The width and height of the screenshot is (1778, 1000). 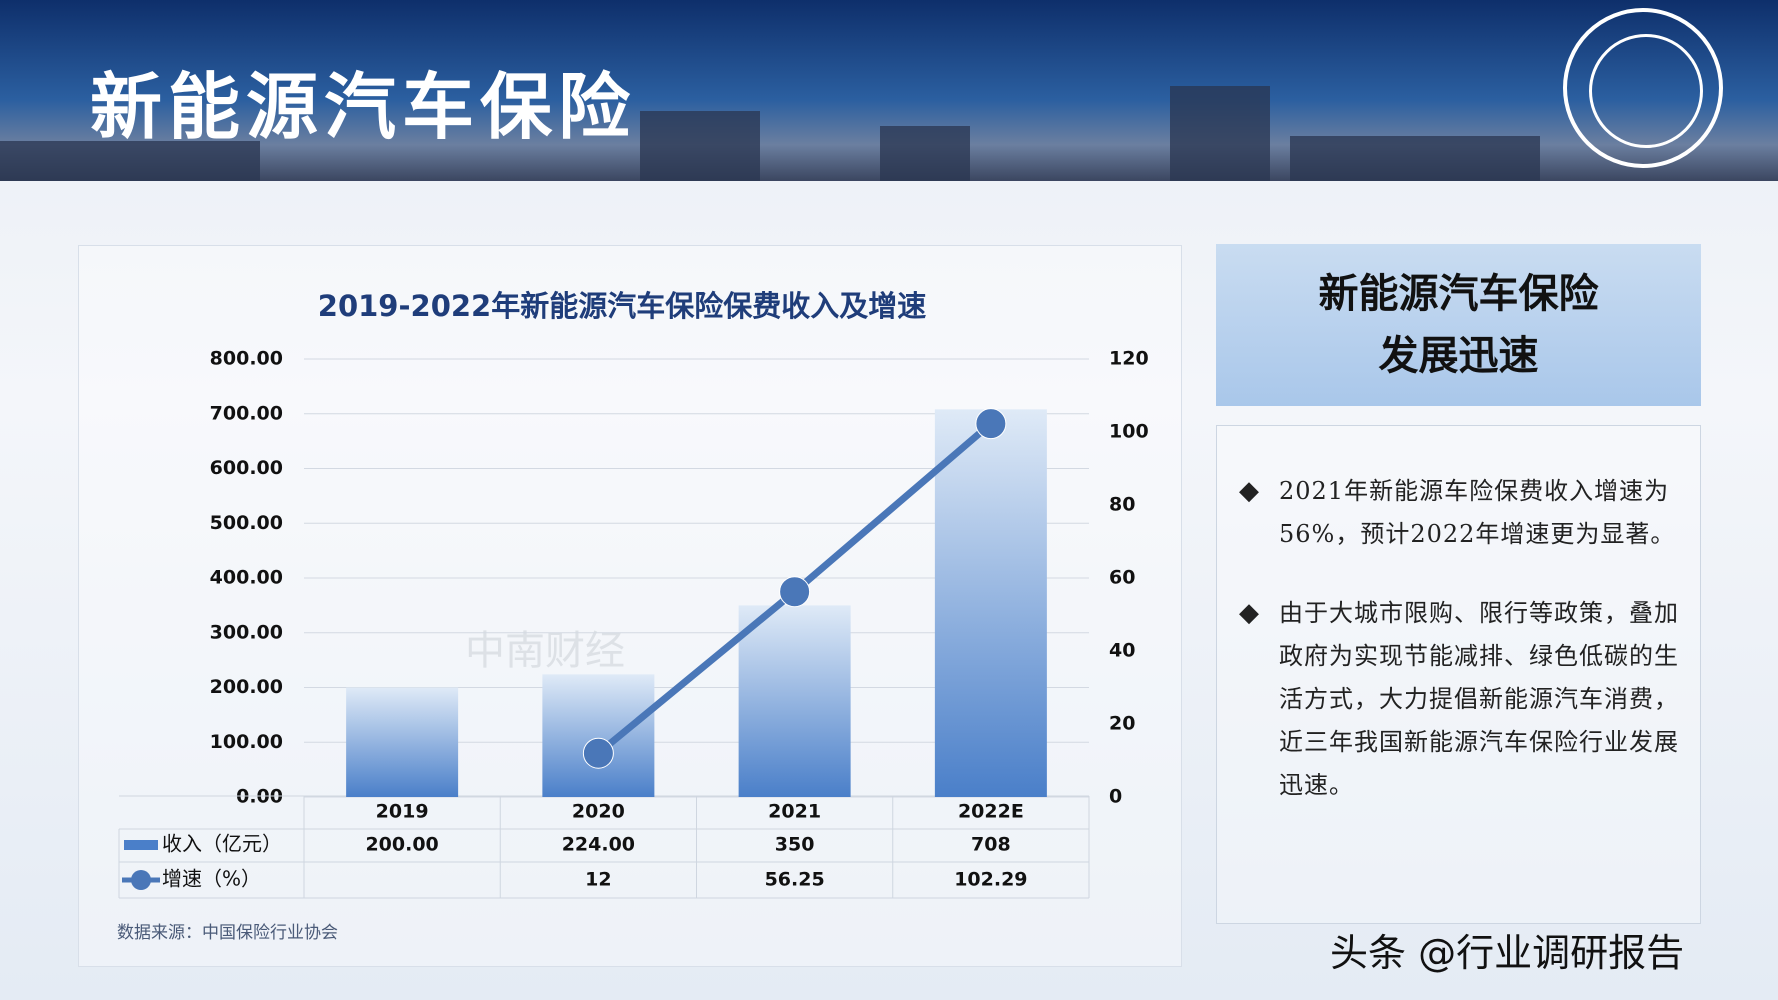 What do you see at coordinates (246, 632) in the screenshot?
I see `y-tick-label: 300.00` at bounding box center [246, 632].